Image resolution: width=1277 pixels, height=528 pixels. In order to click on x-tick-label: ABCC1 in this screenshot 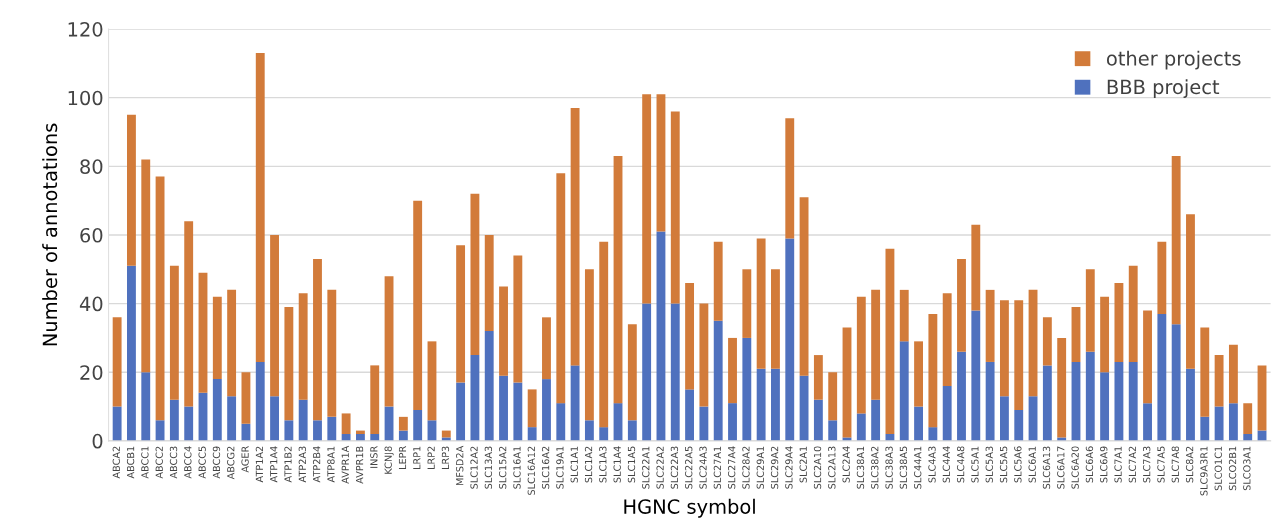, I will do `click(145, 462)`.